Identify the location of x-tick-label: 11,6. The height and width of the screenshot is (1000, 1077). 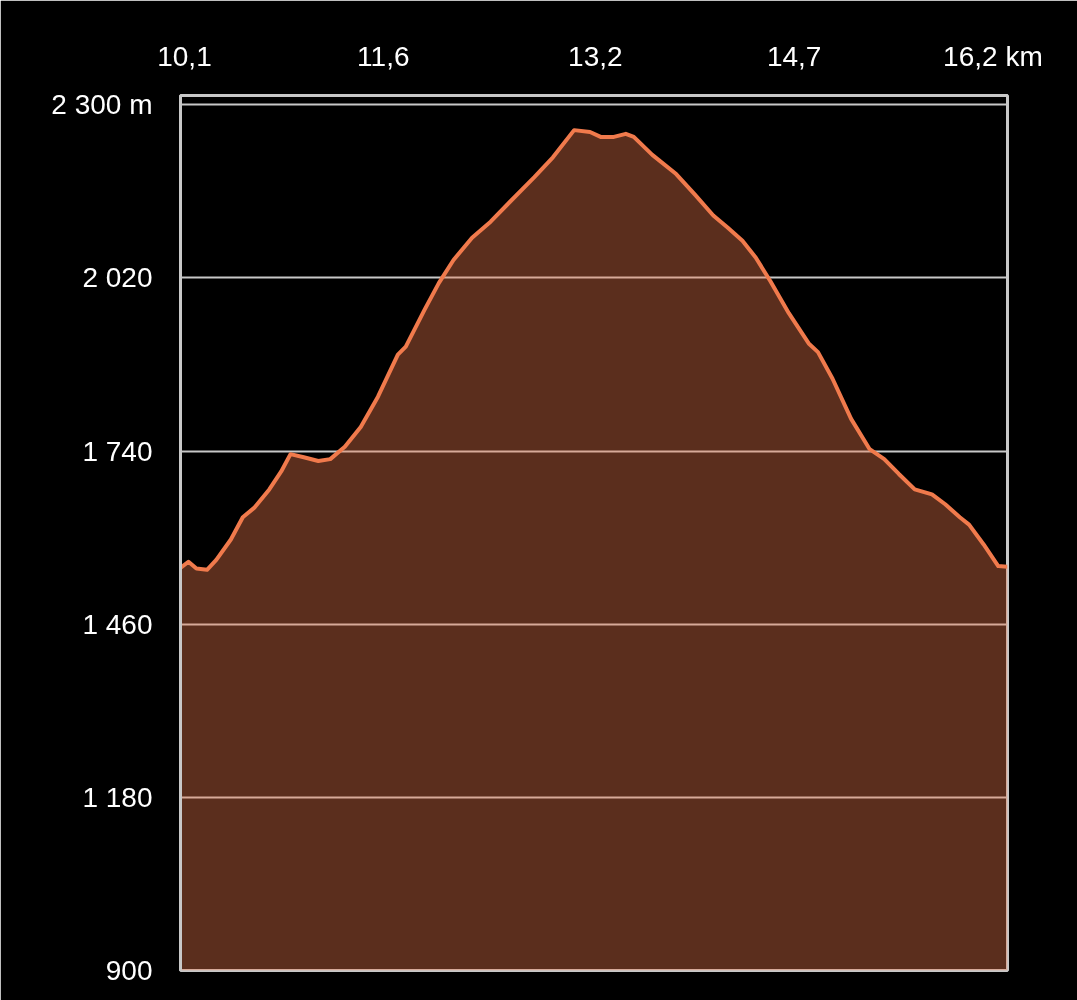
(383, 56).